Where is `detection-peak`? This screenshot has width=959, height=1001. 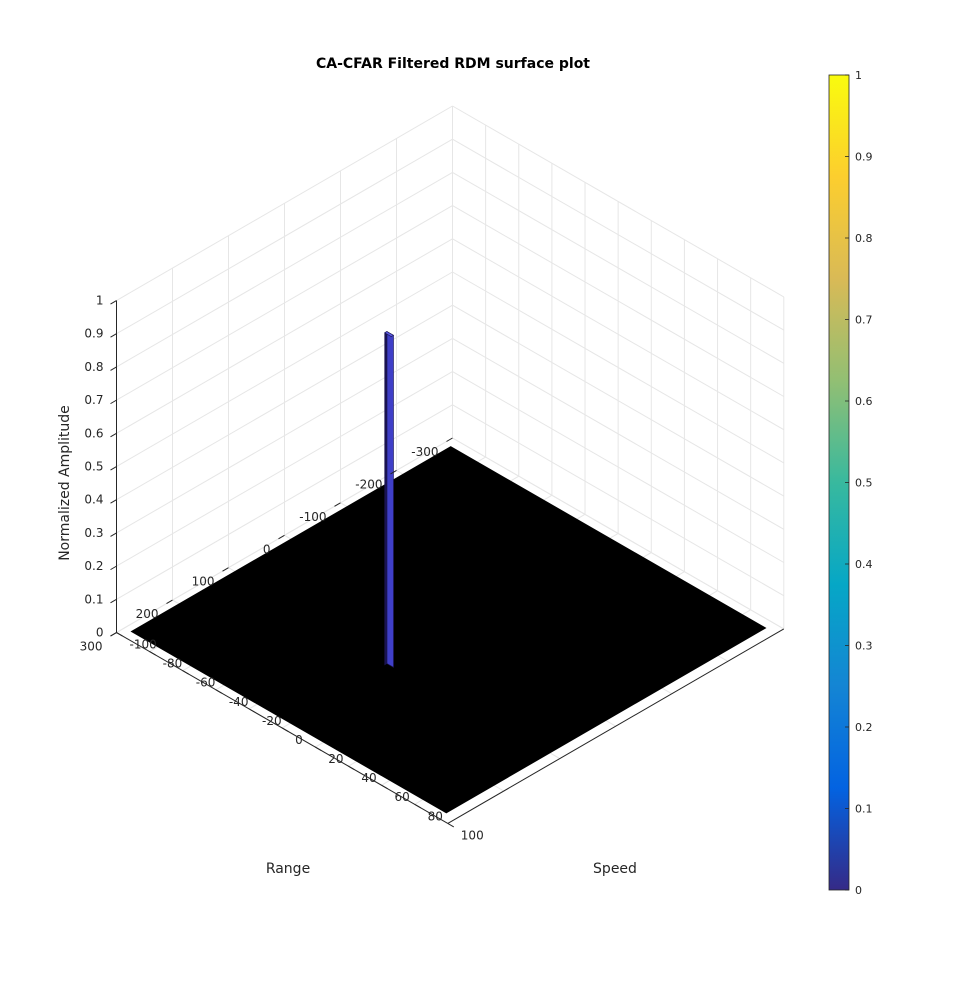 detection-peak is located at coordinates (389, 499).